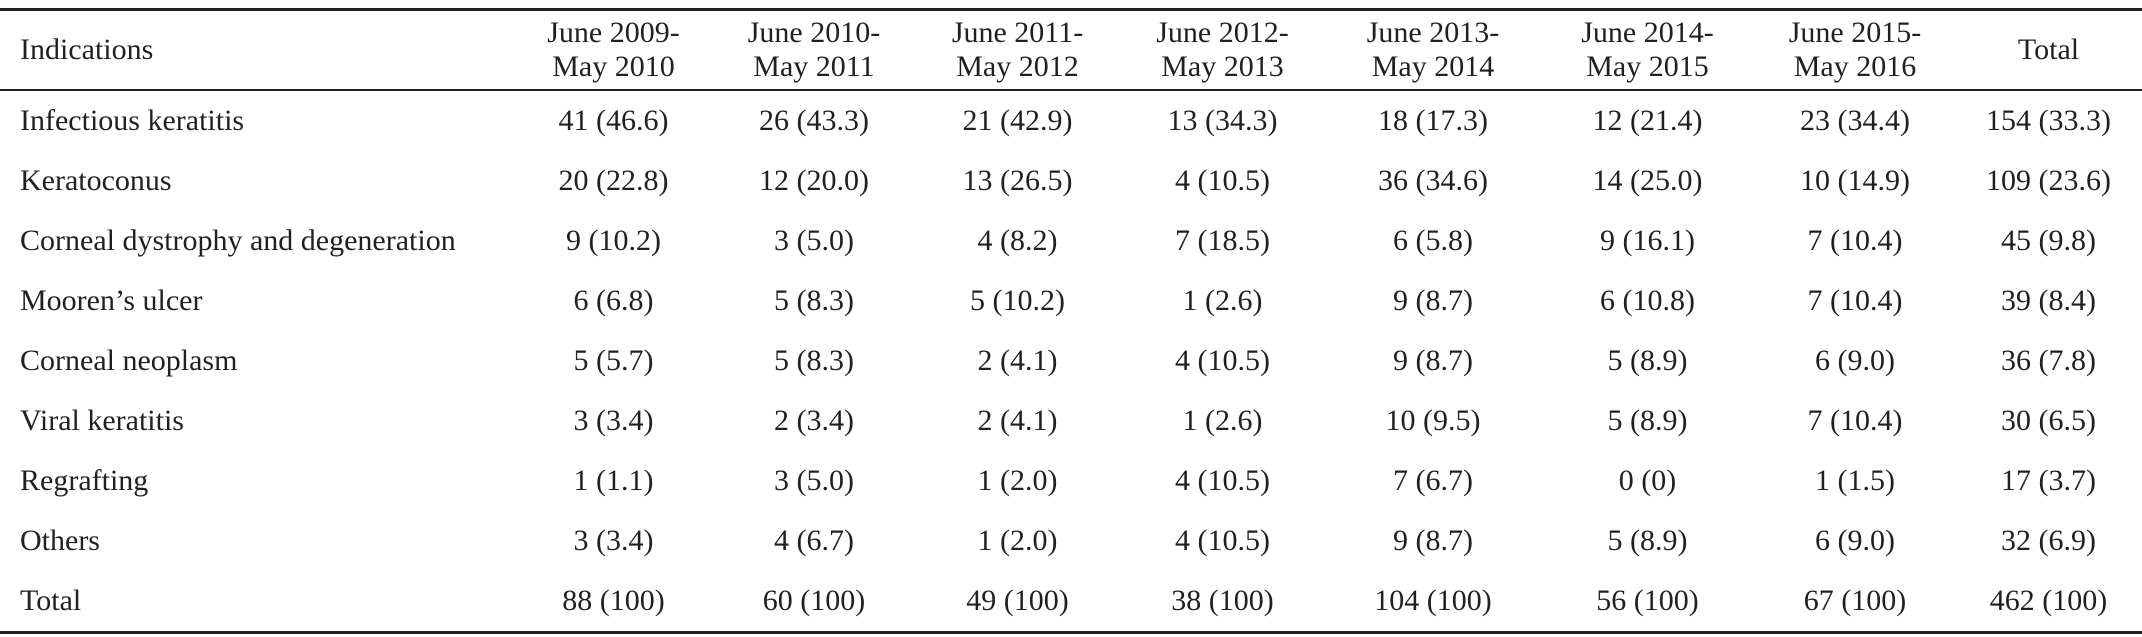  I want to click on header-cell: June 2012- May 2013, so click(1222, 50).